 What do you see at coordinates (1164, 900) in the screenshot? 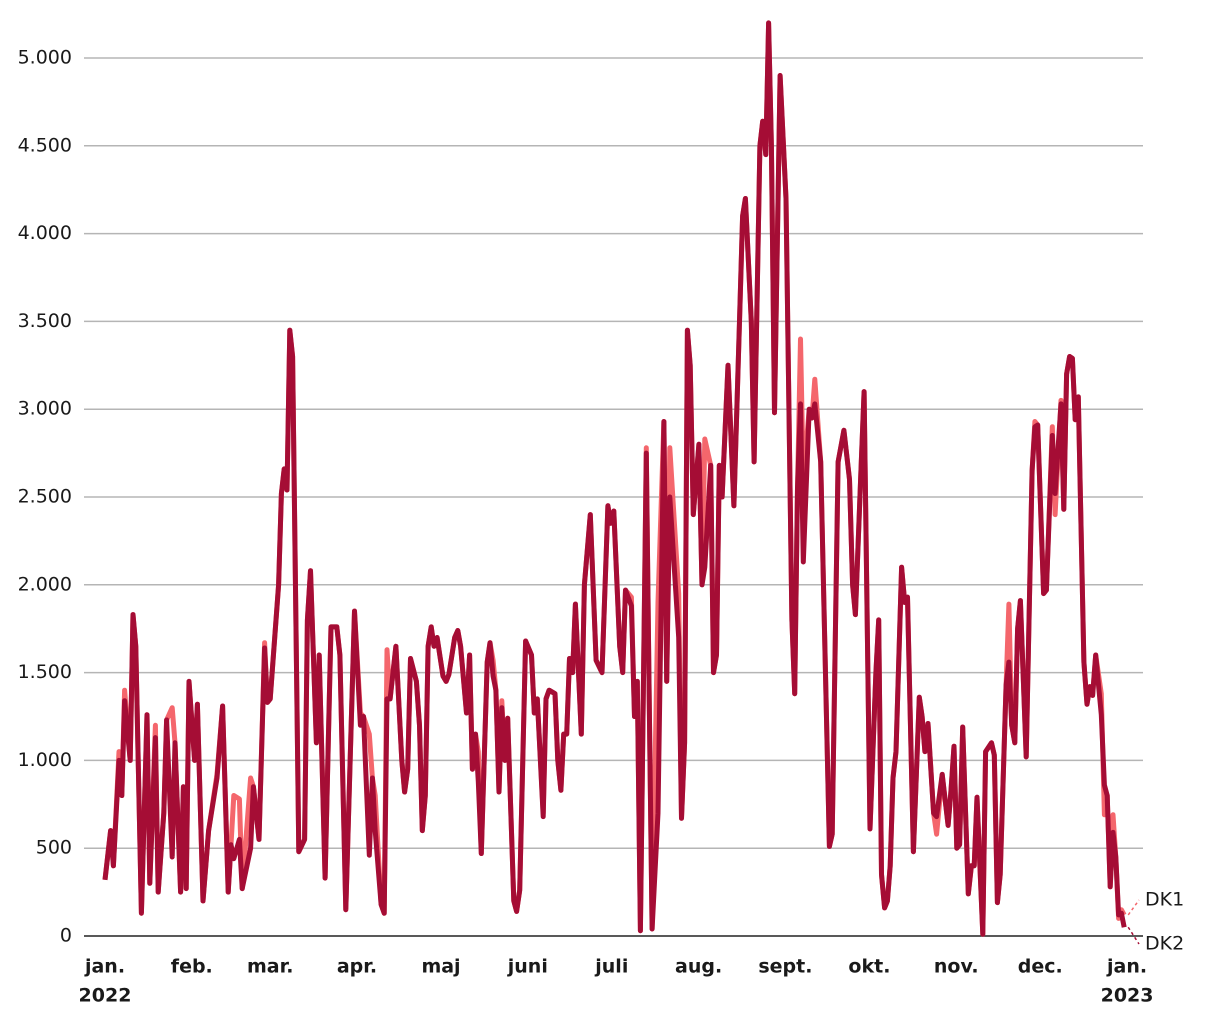
I see `legend-label: DK1` at bounding box center [1164, 900].